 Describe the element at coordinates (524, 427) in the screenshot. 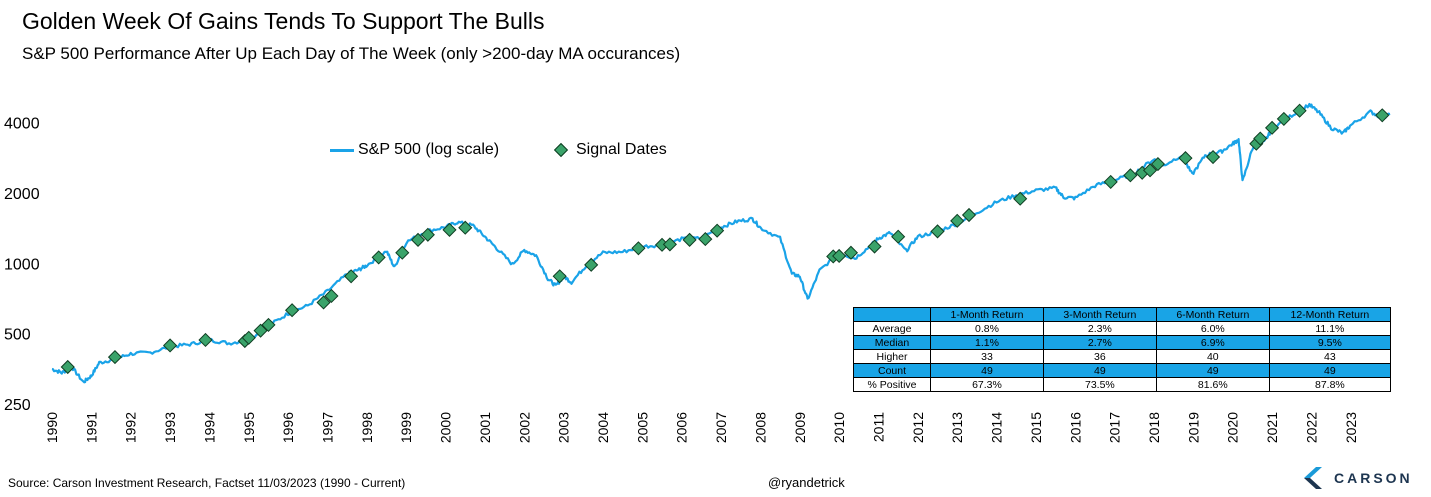

I see `x-tick-label: 2002` at that location.